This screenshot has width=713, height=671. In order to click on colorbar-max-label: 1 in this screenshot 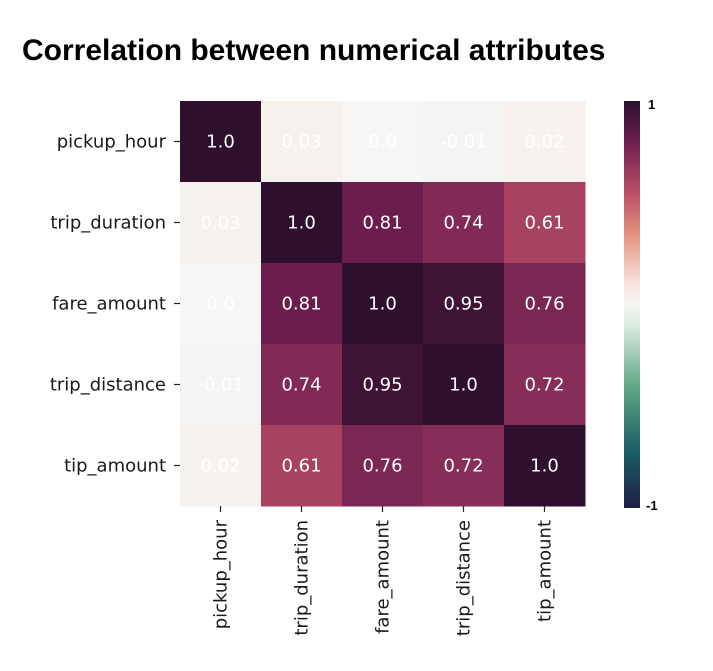, I will do `click(651, 104)`.